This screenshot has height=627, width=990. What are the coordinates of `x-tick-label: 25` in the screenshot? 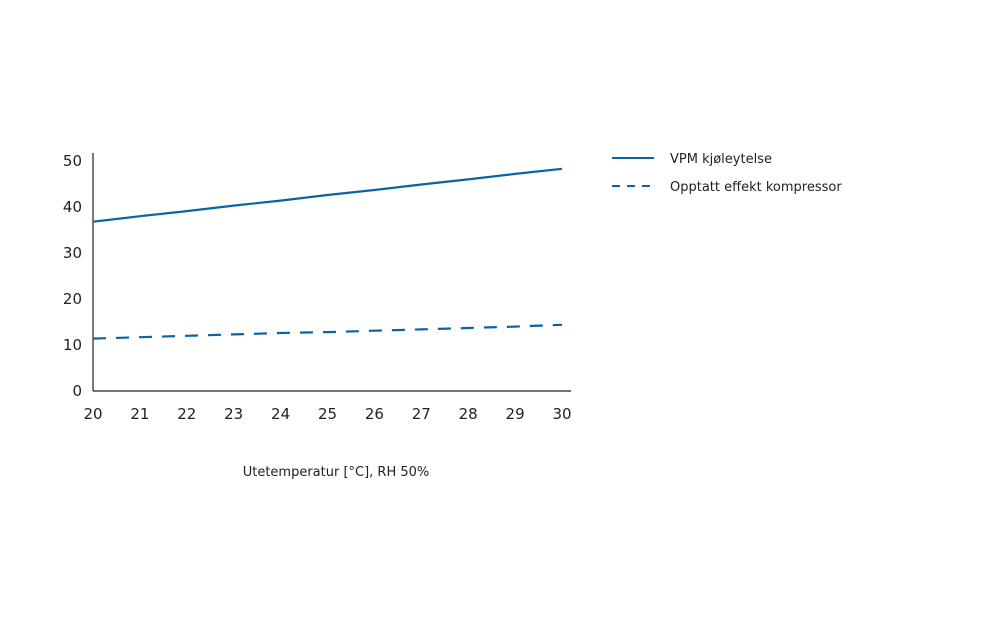 It's located at (327, 414).